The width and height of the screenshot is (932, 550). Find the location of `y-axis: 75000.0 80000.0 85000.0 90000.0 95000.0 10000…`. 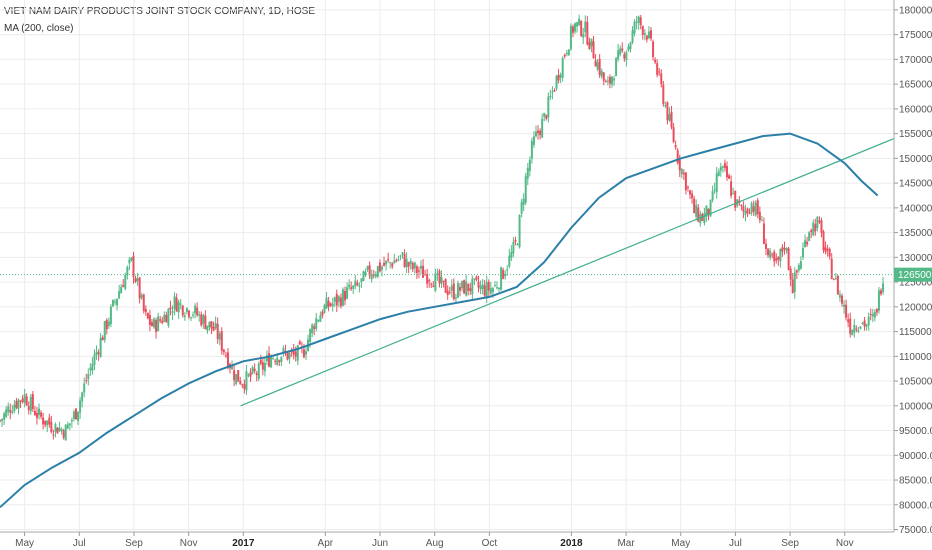

y-axis: 75000.0 80000.0 85000.0 90000.0 95000.0 10000… is located at coordinates (912, 268).